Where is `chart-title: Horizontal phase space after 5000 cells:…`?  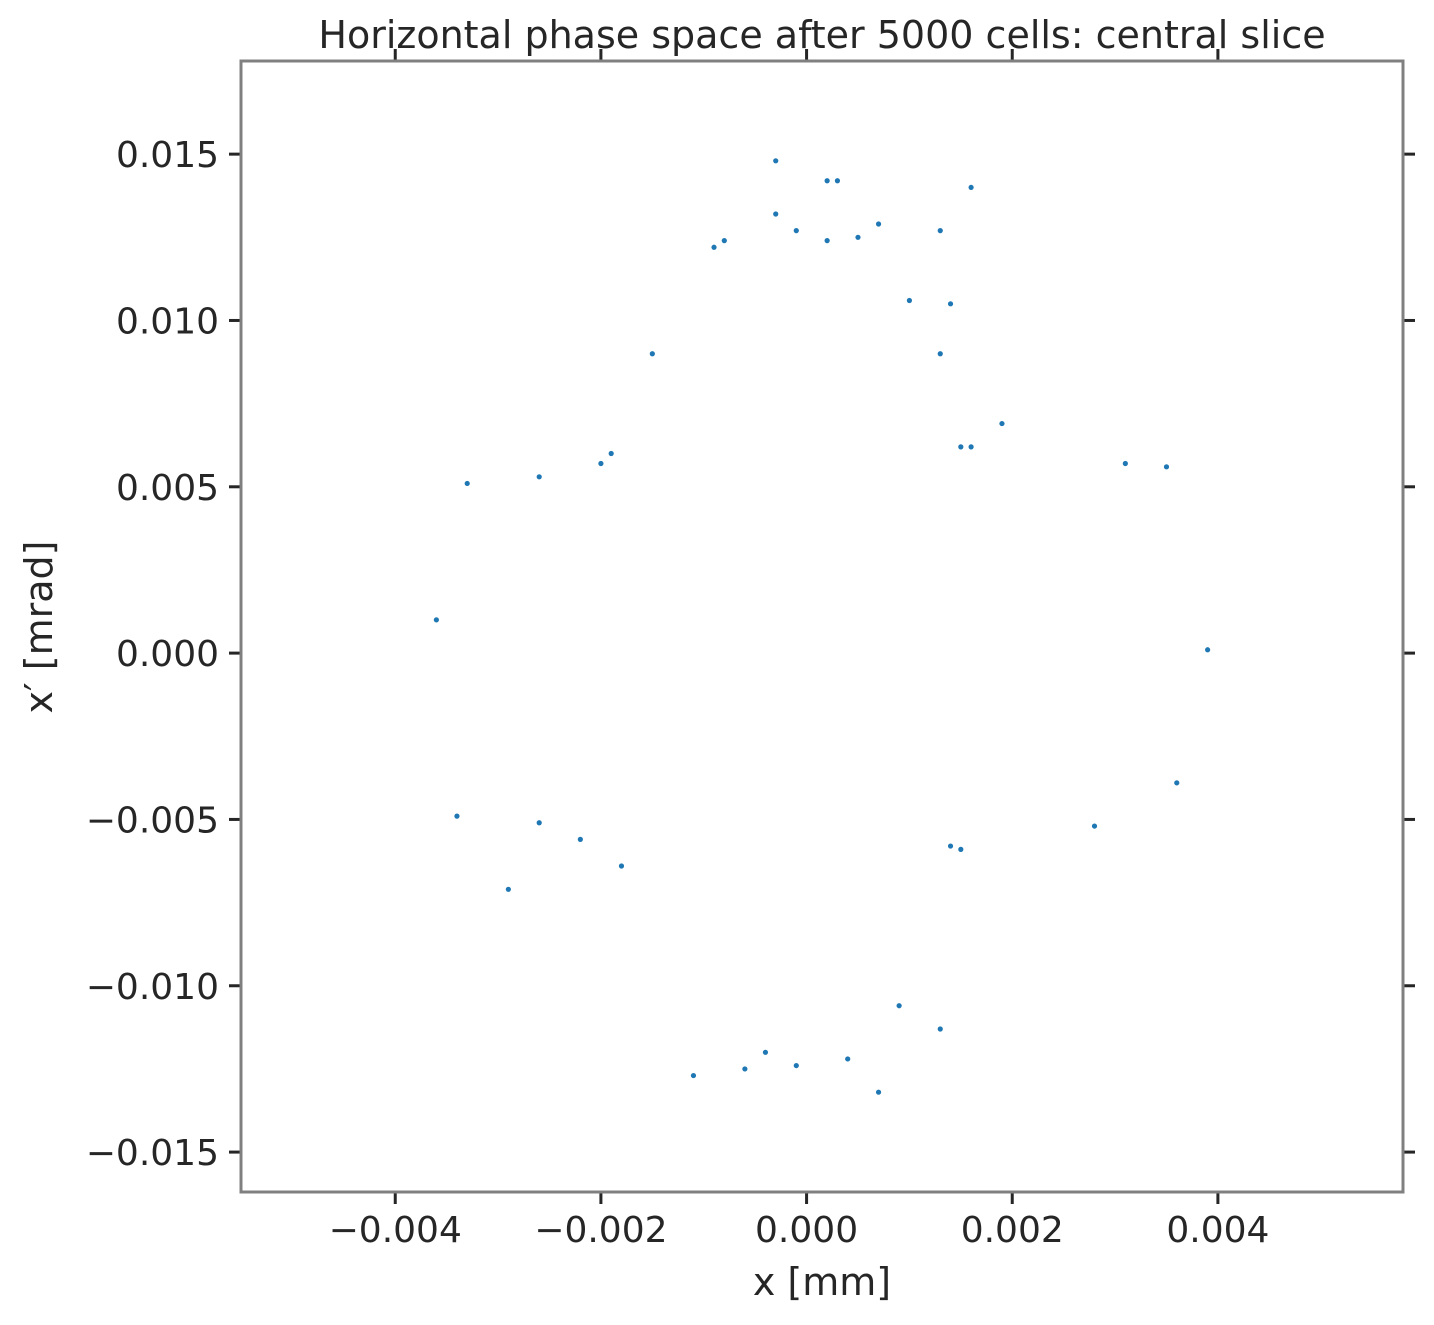
chart-title: Horizontal phase space after 5000 cells:… is located at coordinates (821, 35).